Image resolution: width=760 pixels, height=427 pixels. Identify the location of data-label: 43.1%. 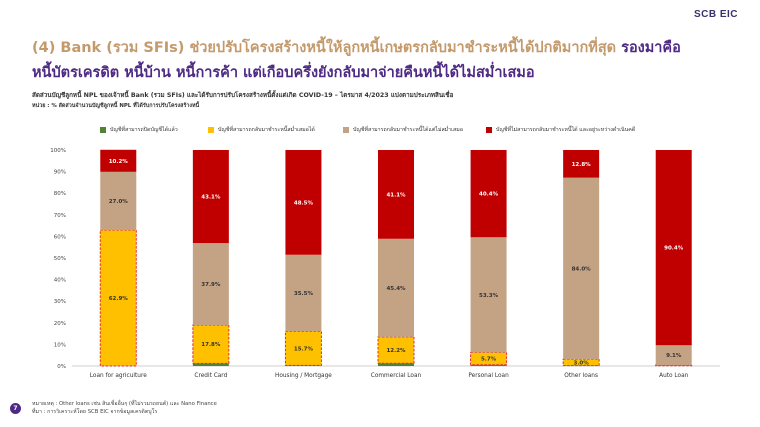
(211, 198).